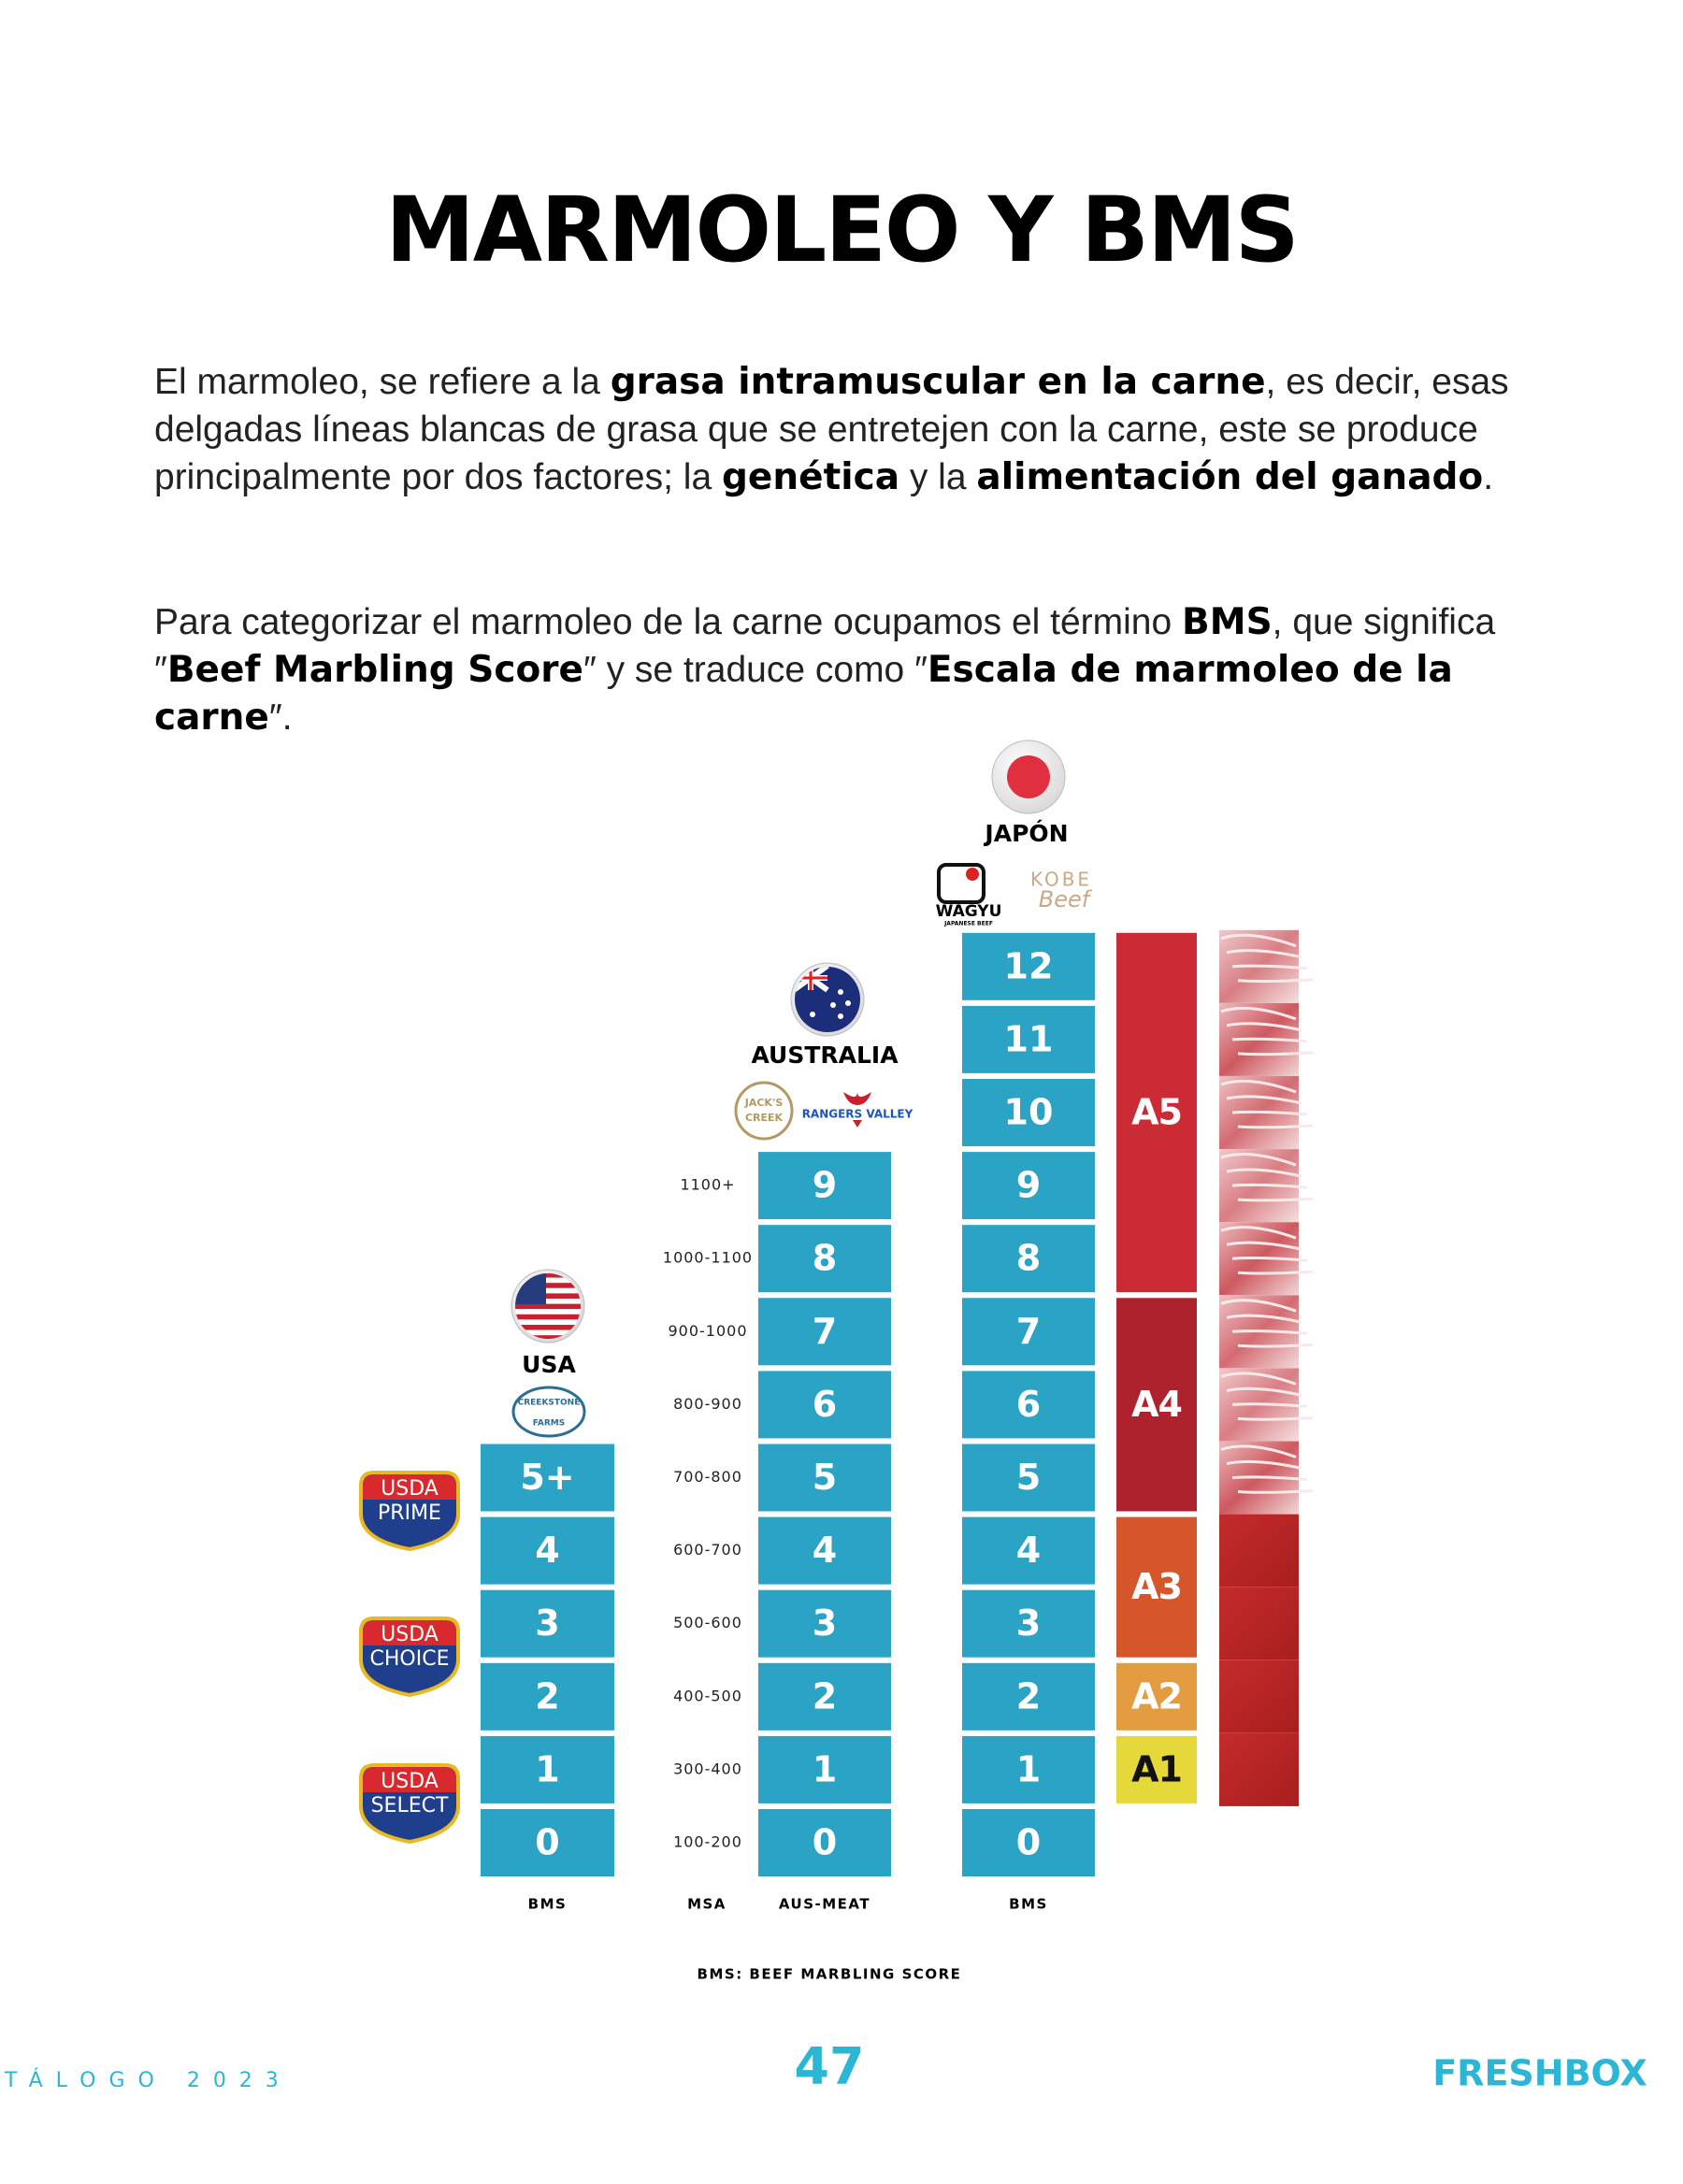 The height and width of the screenshot is (2184, 1683). I want to click on grade-label: A1, so click(1157, 1768).